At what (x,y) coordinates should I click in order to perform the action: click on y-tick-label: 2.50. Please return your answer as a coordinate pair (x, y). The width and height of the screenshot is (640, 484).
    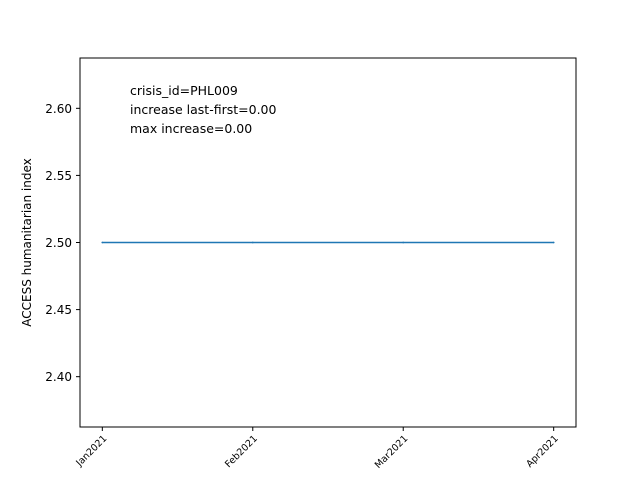
    Looking at the image, I should click on (58, 243).